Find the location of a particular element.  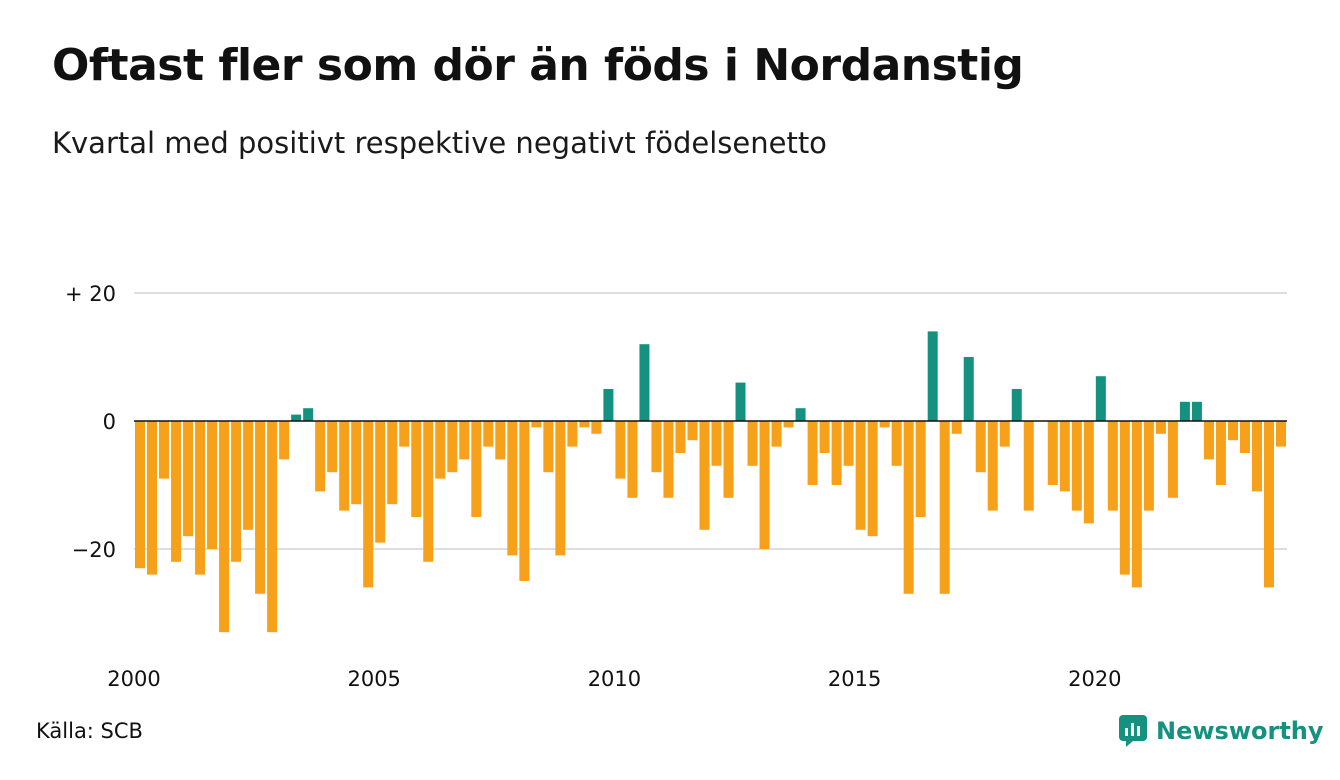

y-tick-label: −20 is located at coordinates (94, 550).